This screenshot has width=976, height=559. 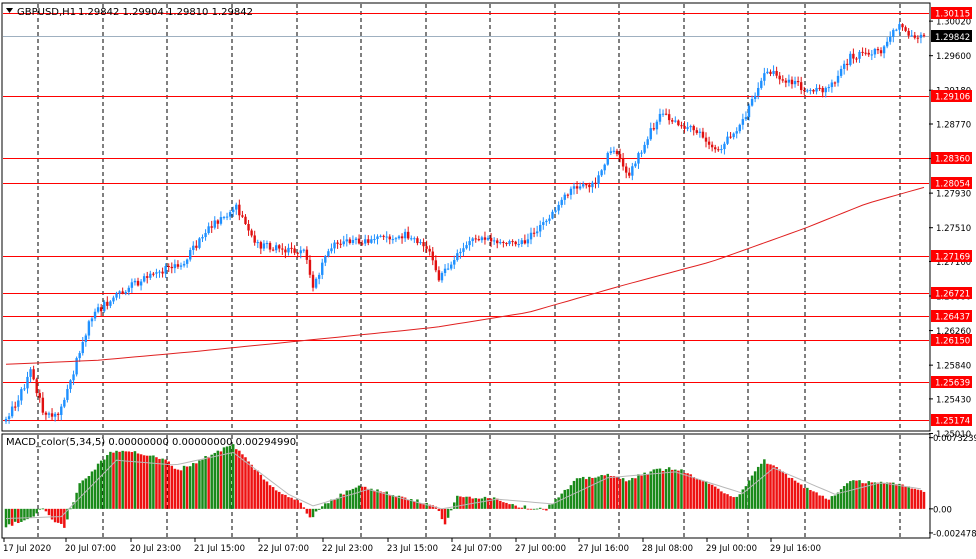 What do you see at coordinates (952, 342) in the screenshot?
I see `price-level-tag-label: 1.26150` at bounding box center [952, 342].